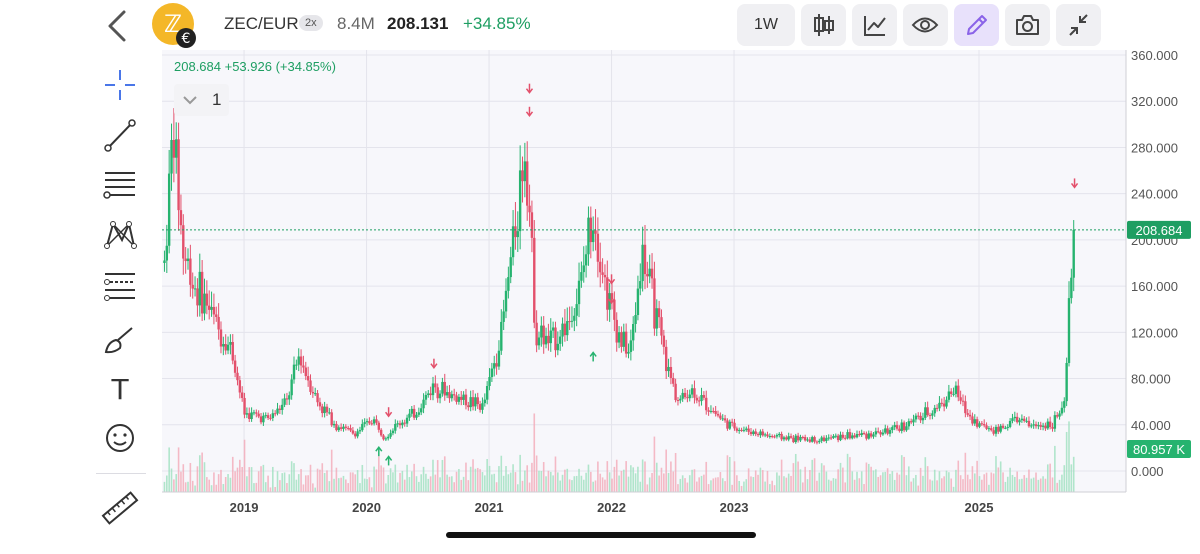  What do you see at coordinates (120, 186) in the screenshot?
I see `horizontal-lines-tool` at bounding box center [120, 186].